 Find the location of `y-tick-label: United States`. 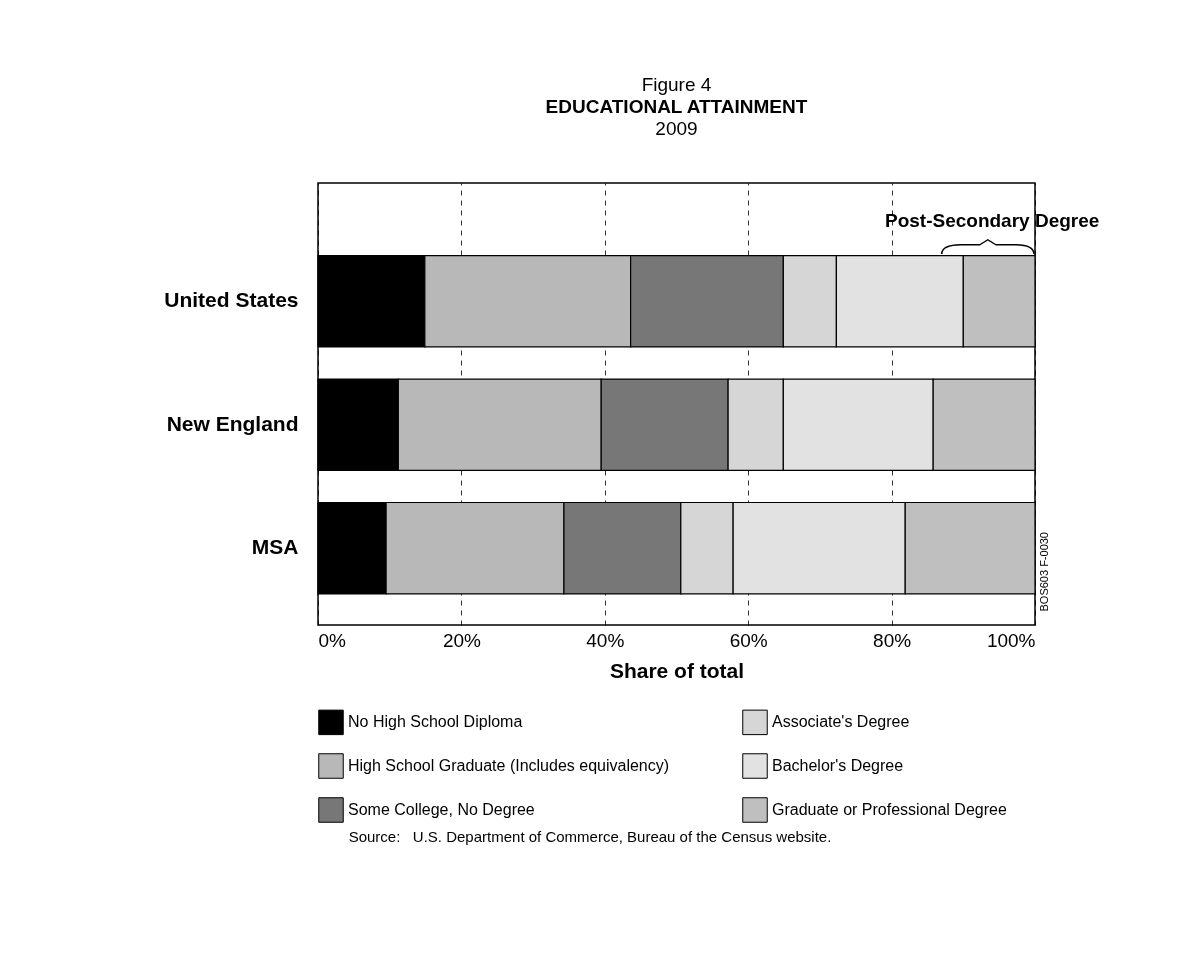

y-tick-label: United States is located at coordinates (231, 300).